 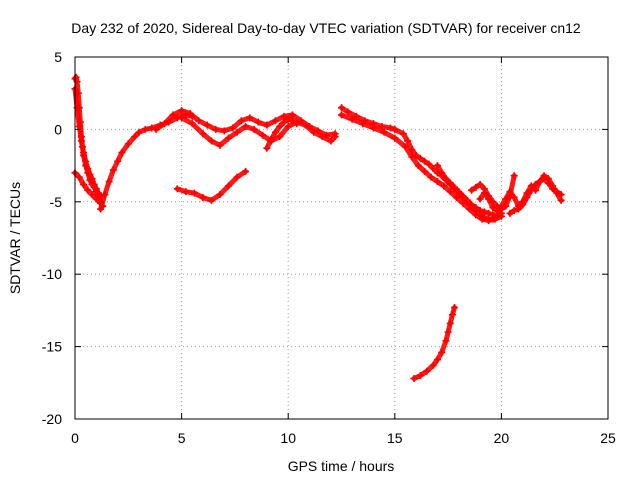 What do you see at coordinates (58, 57) in the screenshot?
I see `y-tick-label: 5` at bounding box center [58, 57].